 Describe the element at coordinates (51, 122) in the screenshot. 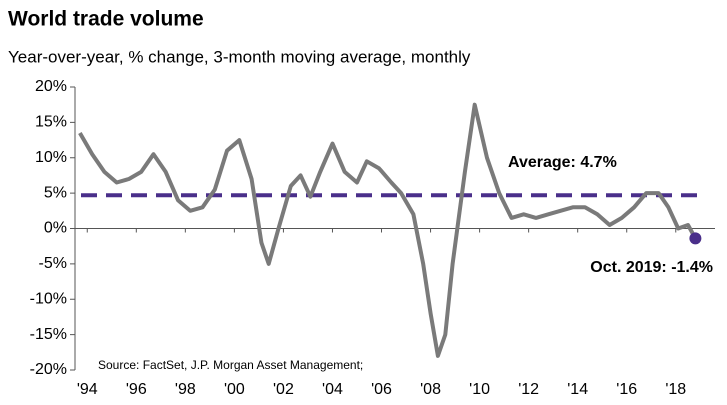

I see `y-tick-label: 15%` at that location.